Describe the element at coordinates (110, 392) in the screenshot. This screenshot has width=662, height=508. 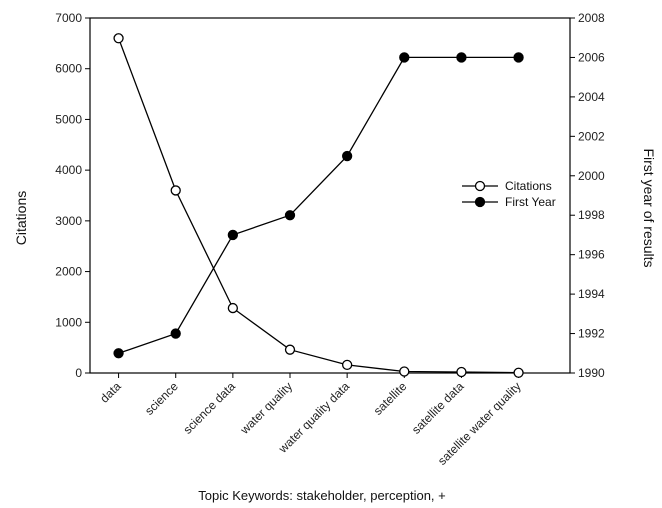
I see `x-tick-label: data` at that location.